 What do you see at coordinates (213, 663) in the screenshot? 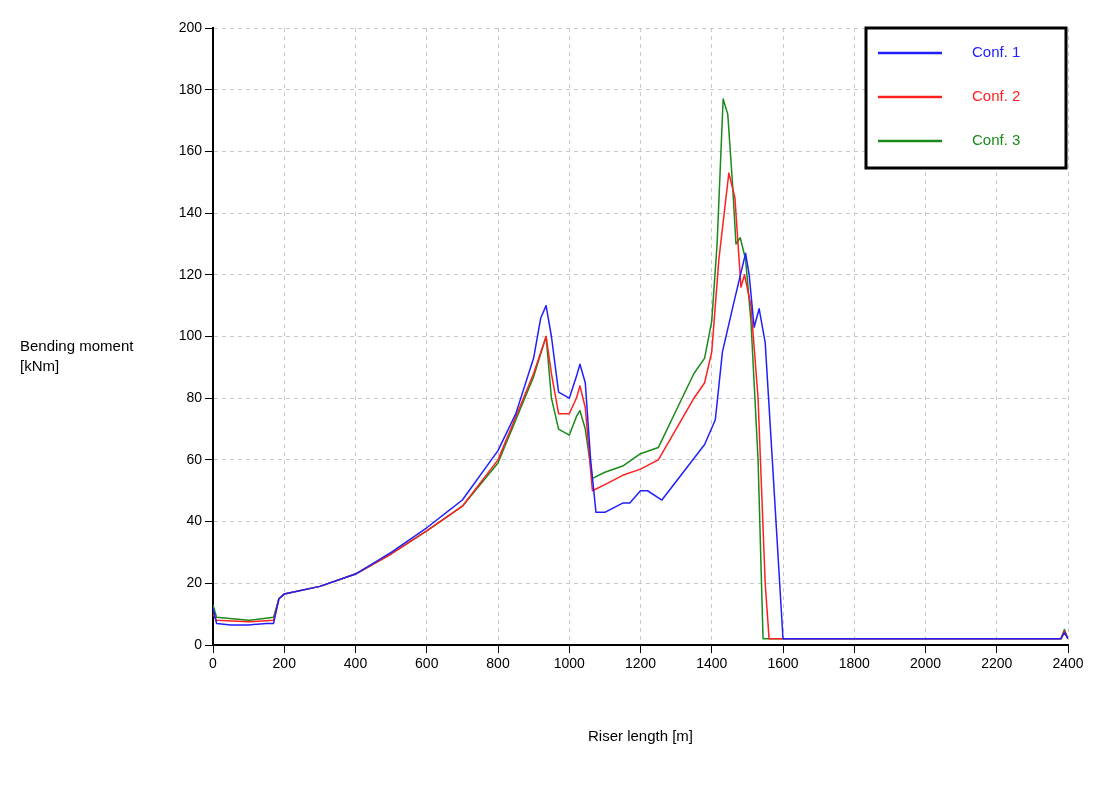
I see `x-tick-label: 0` at bounding box center [213, 663].